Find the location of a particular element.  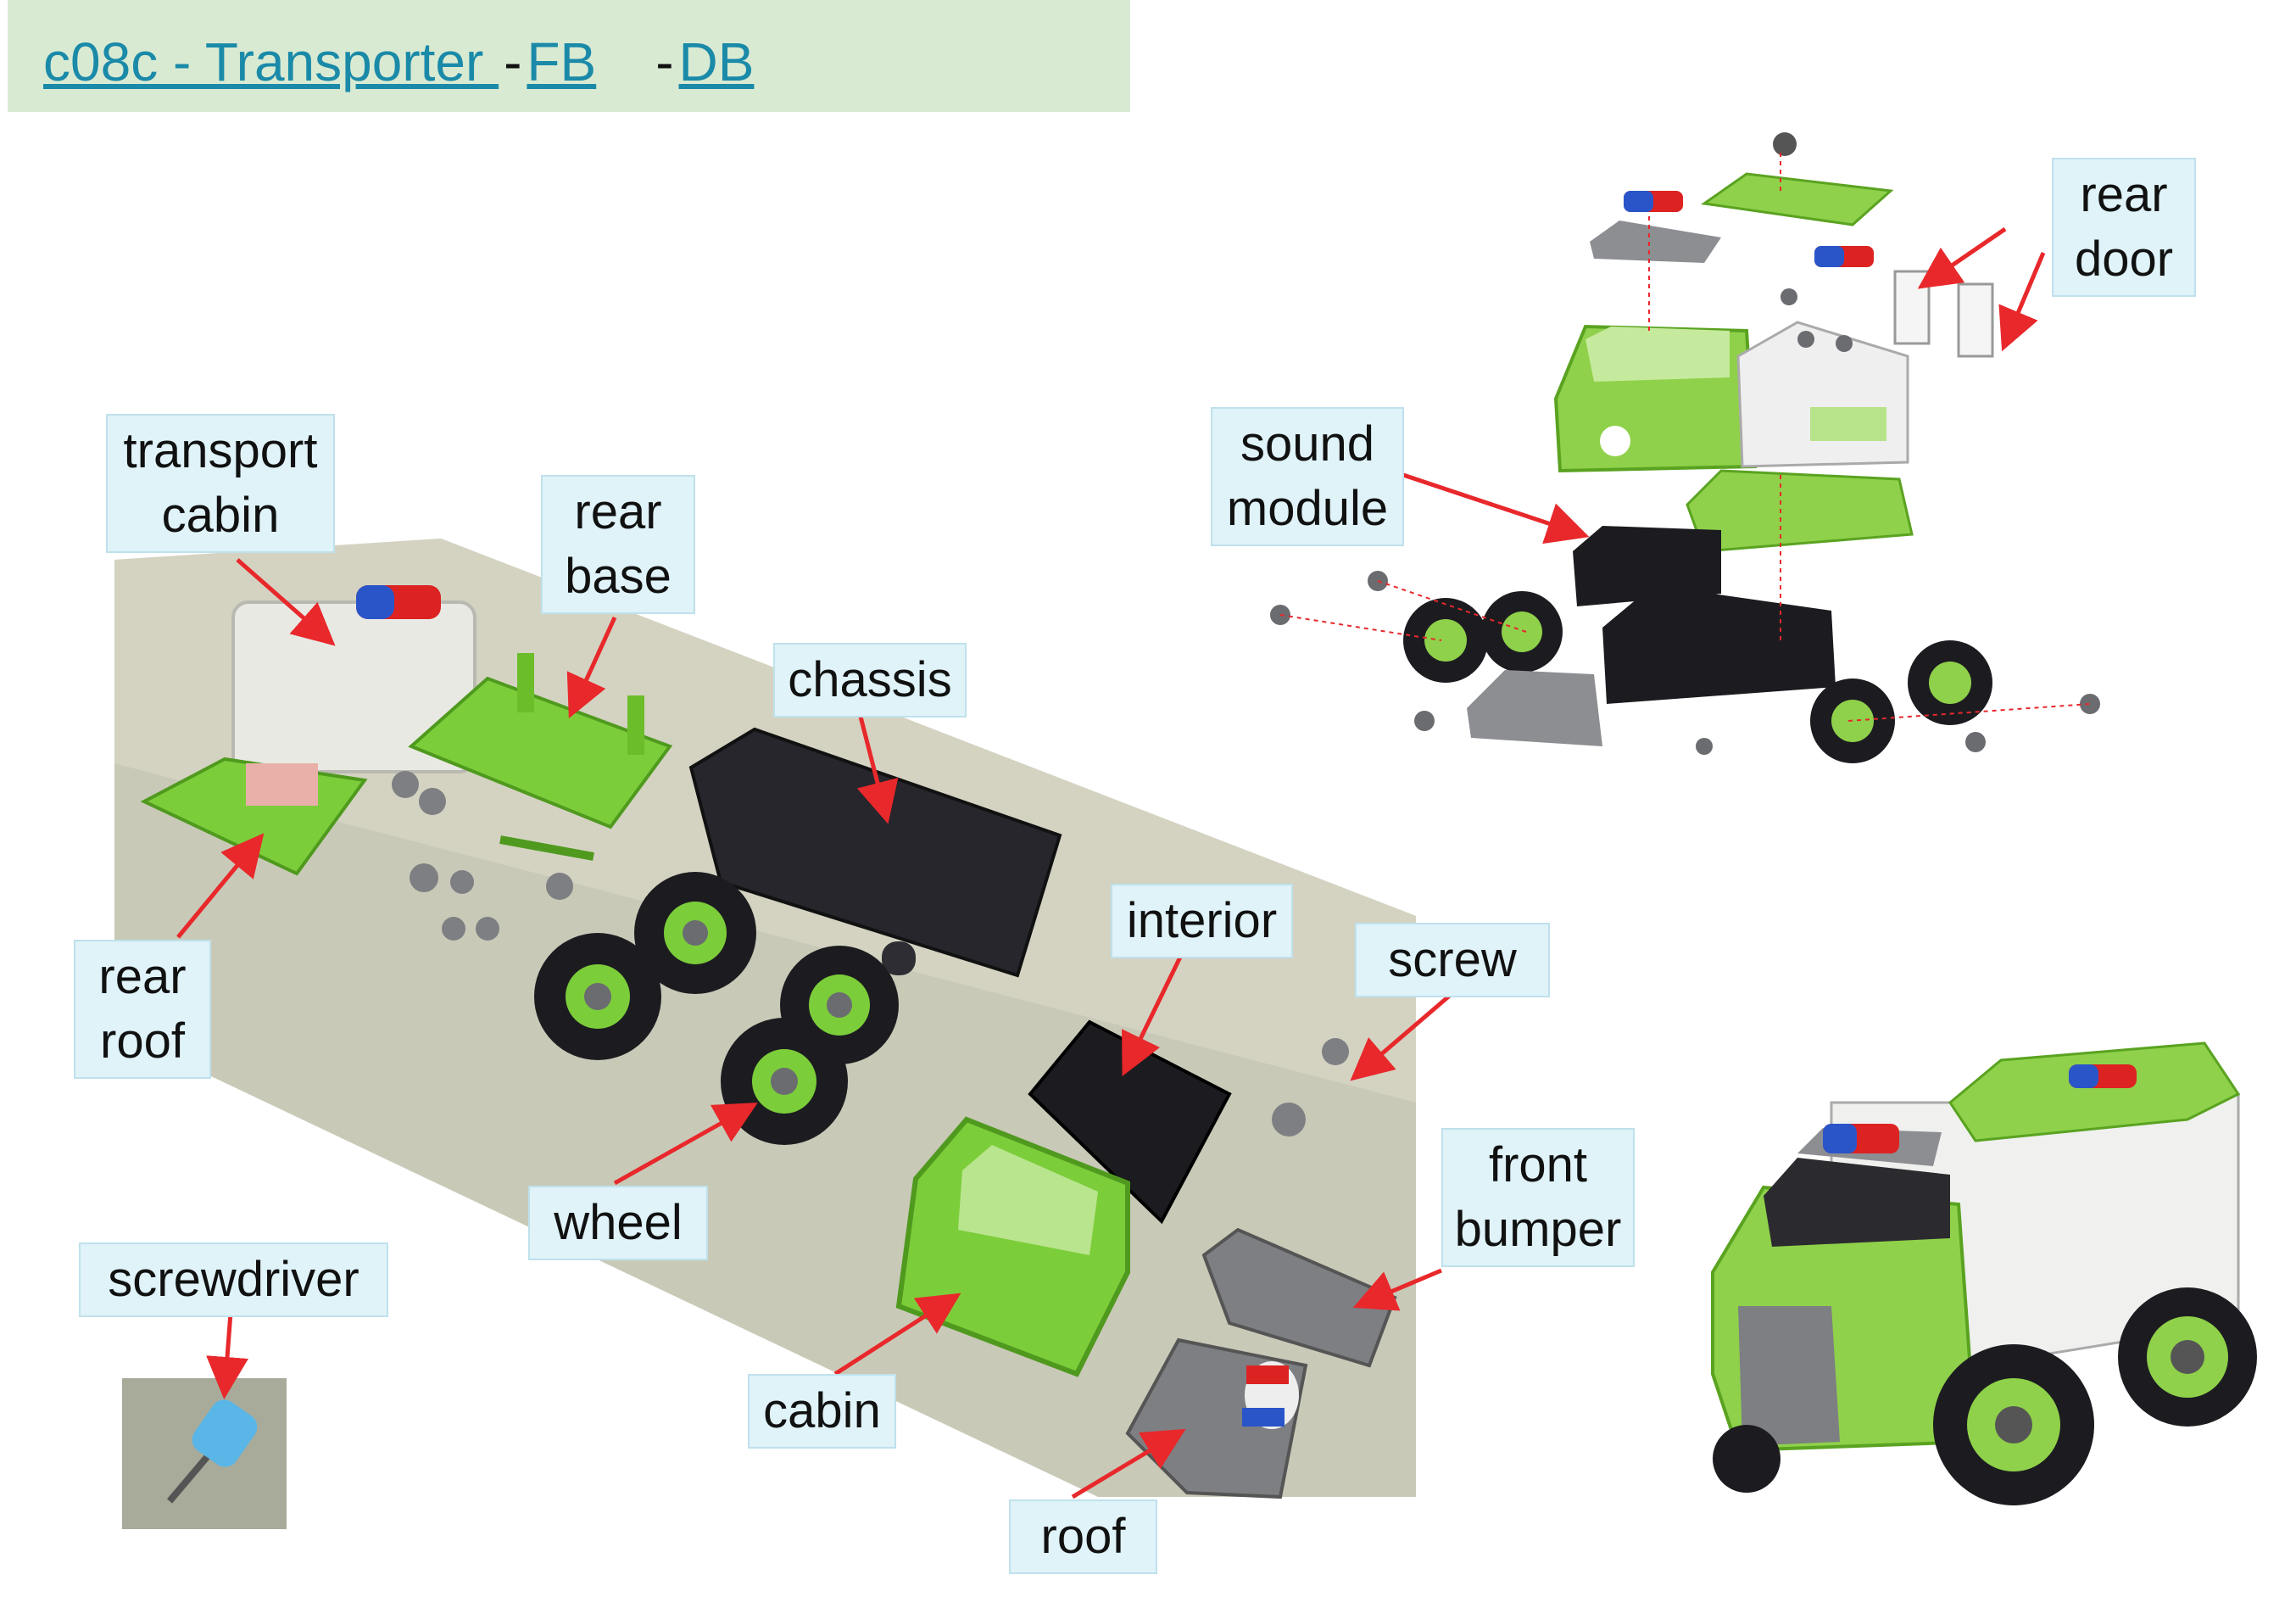

exploded-chassis is located at coordinates (1719, 644).